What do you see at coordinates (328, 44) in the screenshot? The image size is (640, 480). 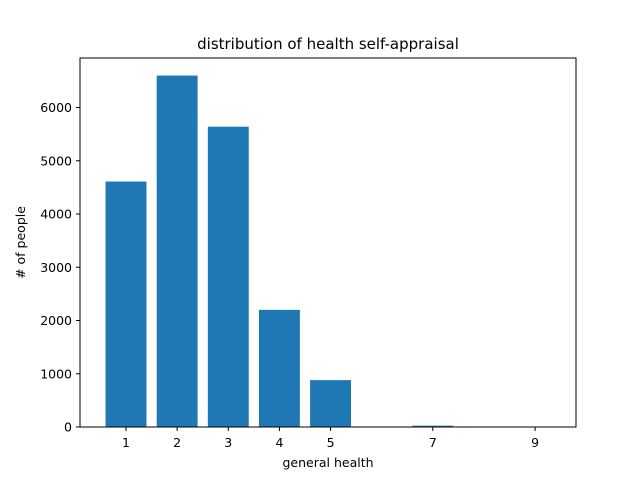 I see `chart-title: distribution of health self-appraisal` at bounding box center [328, 44].